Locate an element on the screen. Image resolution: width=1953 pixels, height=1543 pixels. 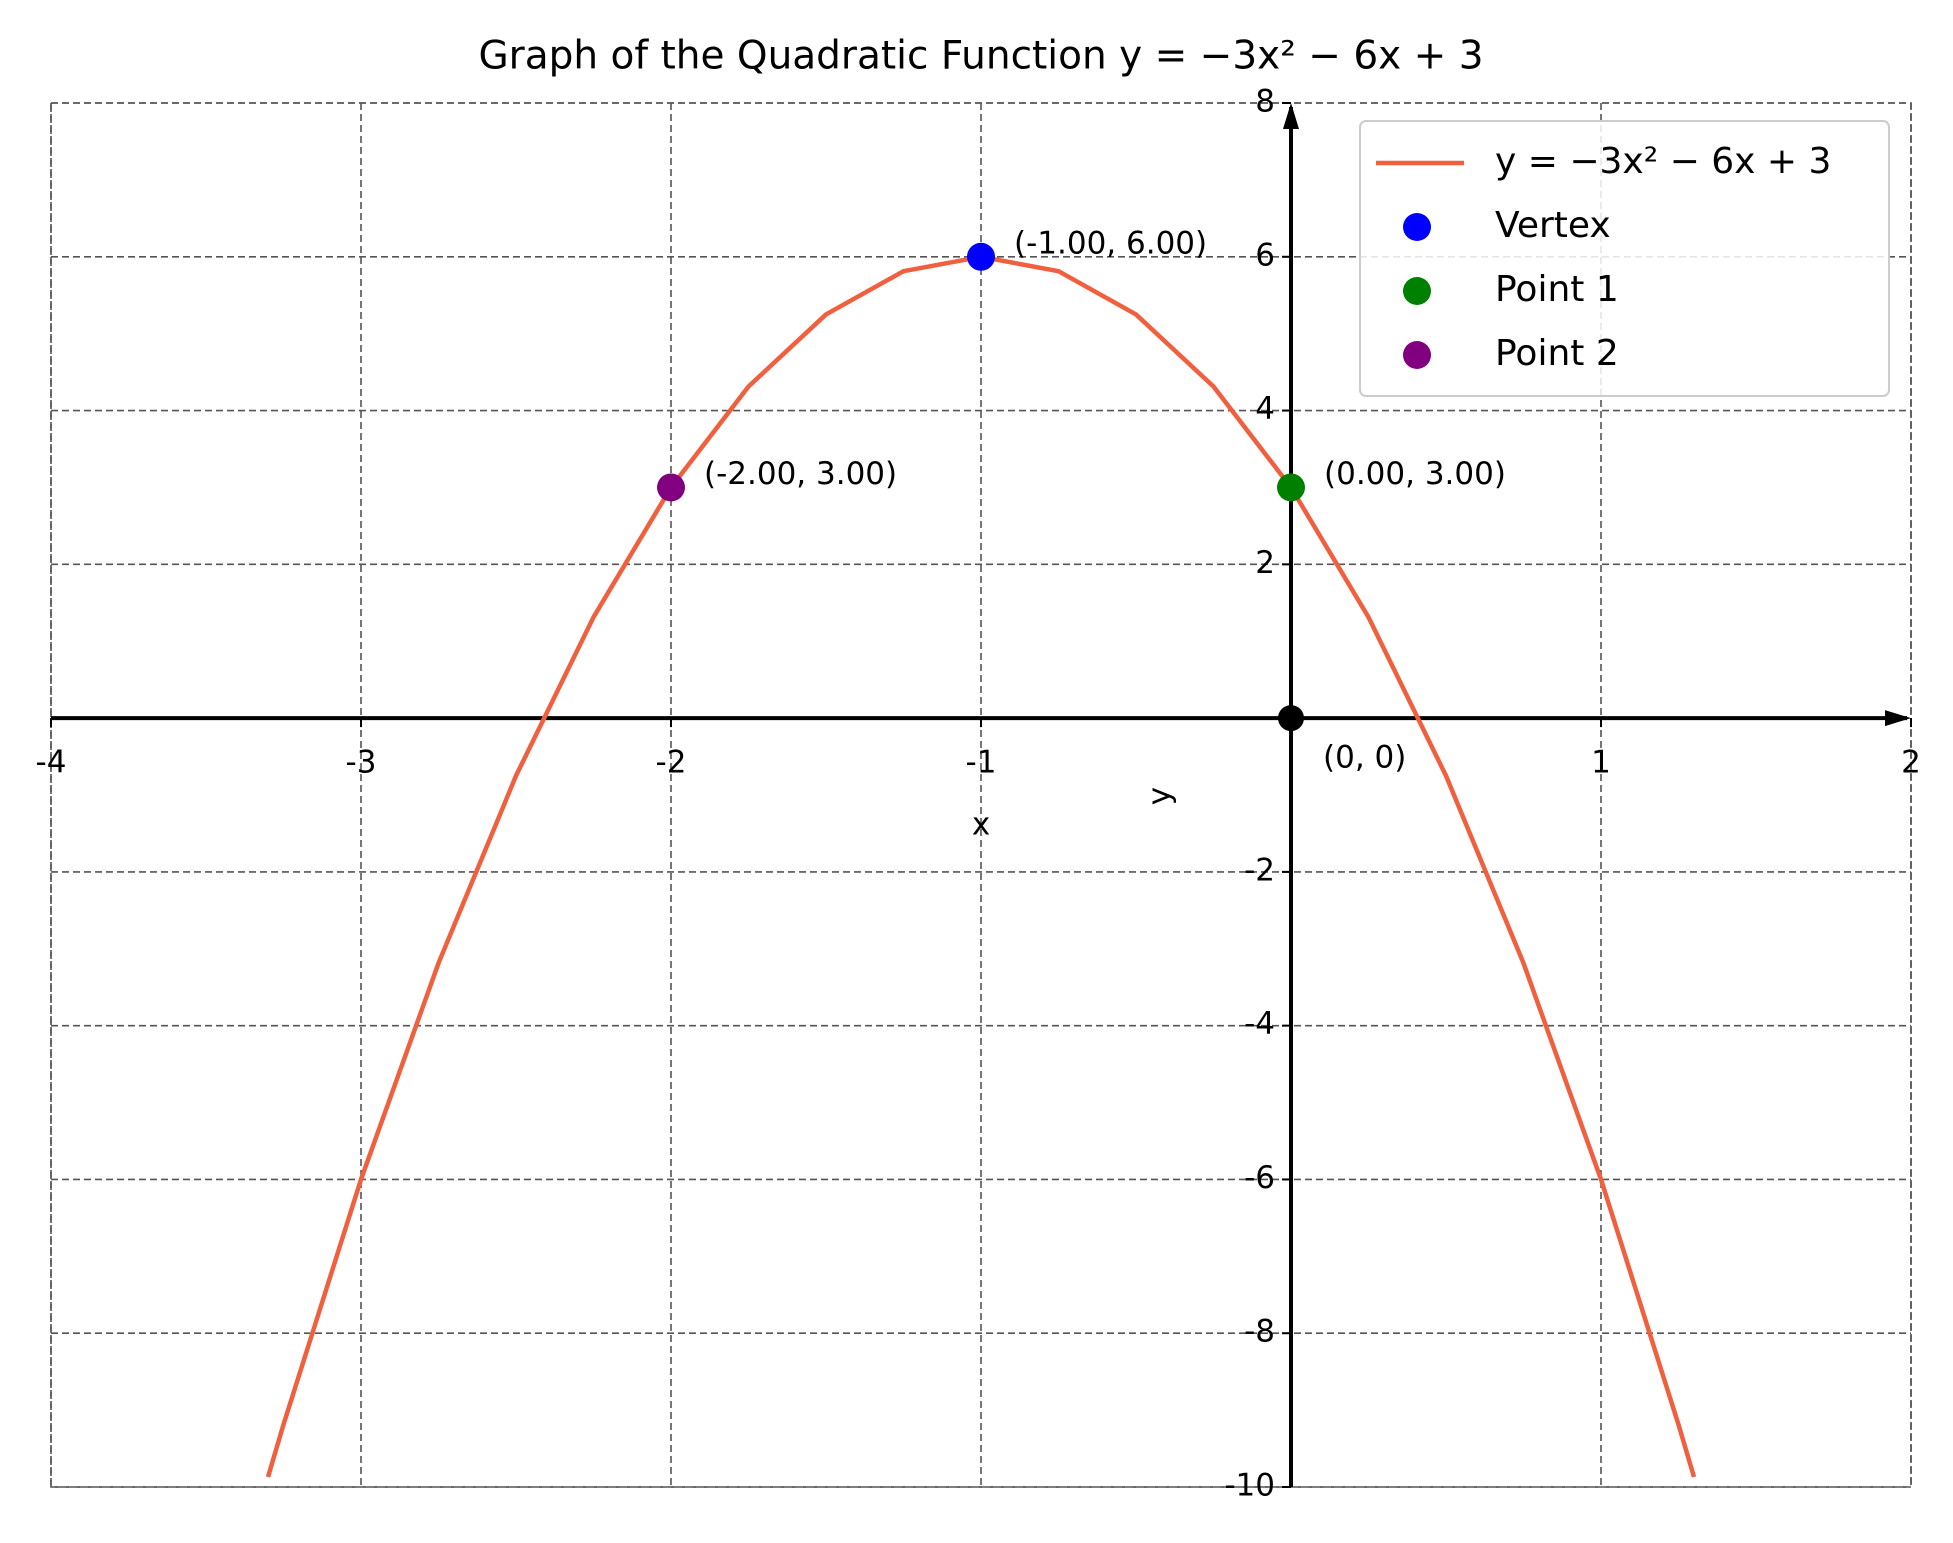
y-tick-label: 2 is located at coordinates (1265, 563).